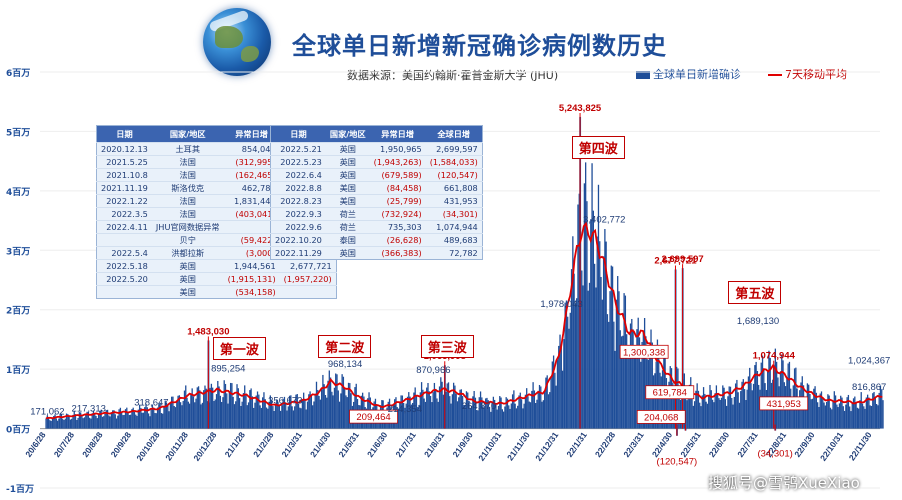 The image size is (902, 500). What do you see at coordinates (454, 188) in the screenshot?
I see `table-cell: 661,808` at bounding box center [454, 188].